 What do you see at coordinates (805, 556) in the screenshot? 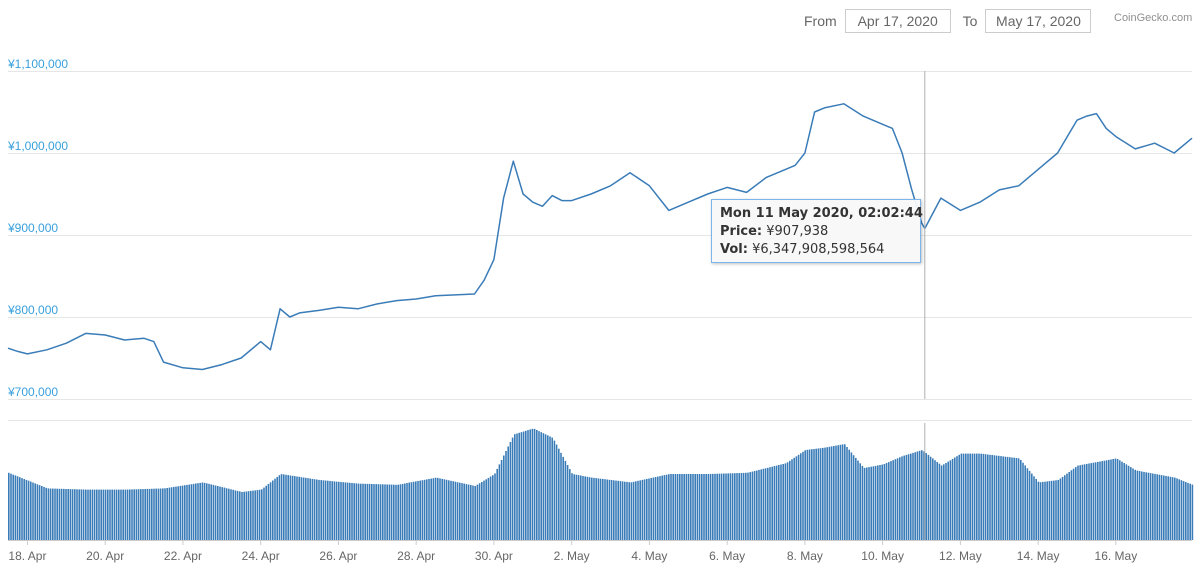
I see `x-tick-label: 8. May` at bounding box center [805, 556].